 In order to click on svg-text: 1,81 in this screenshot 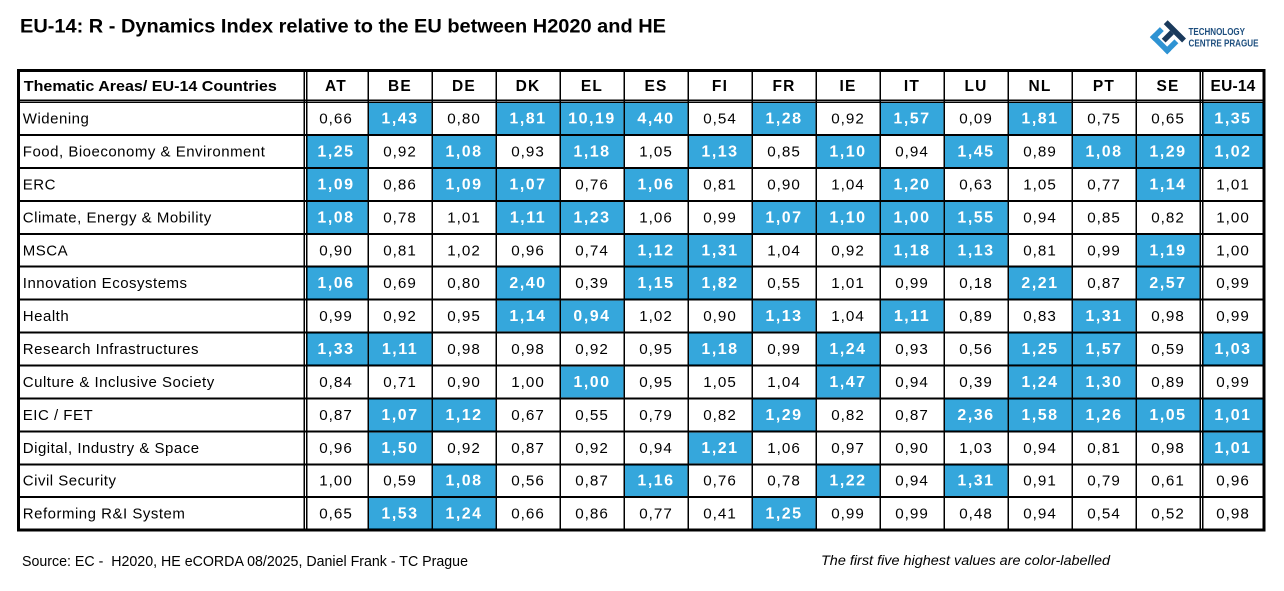, I will do `click(527, 119)`.